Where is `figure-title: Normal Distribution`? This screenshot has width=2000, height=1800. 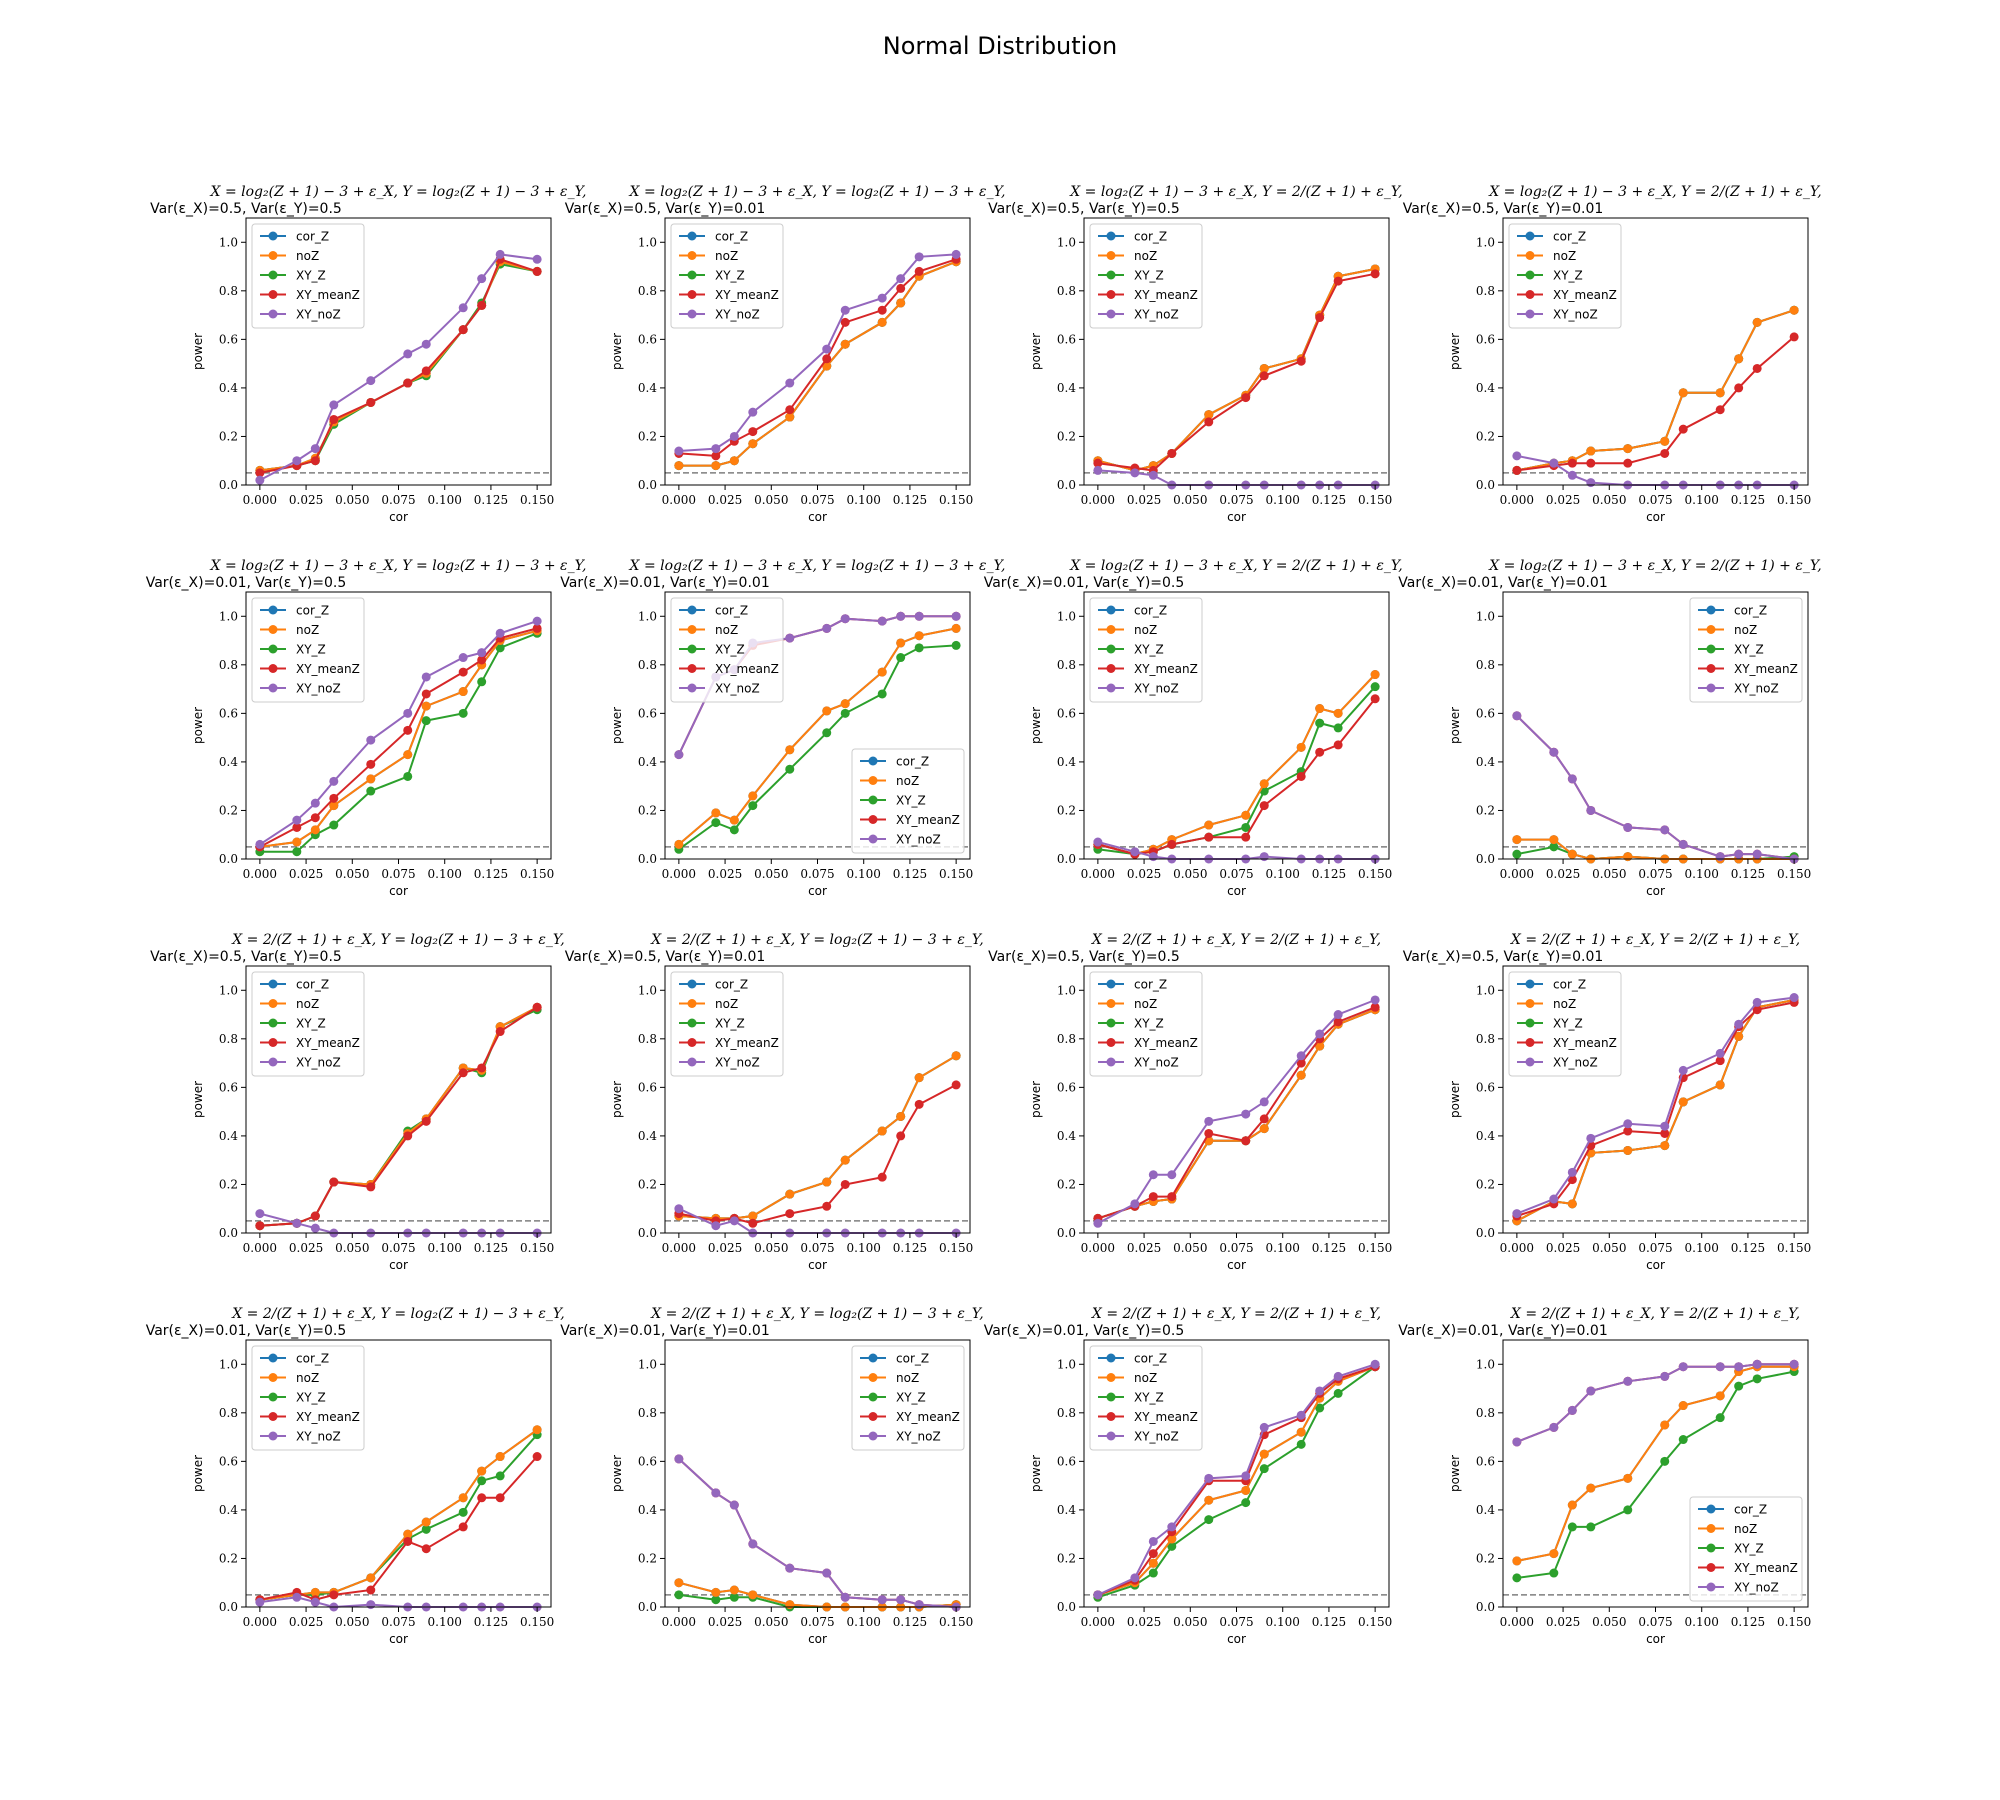 figure-title: Normal Distribution is located at coordinates (1000, 46).